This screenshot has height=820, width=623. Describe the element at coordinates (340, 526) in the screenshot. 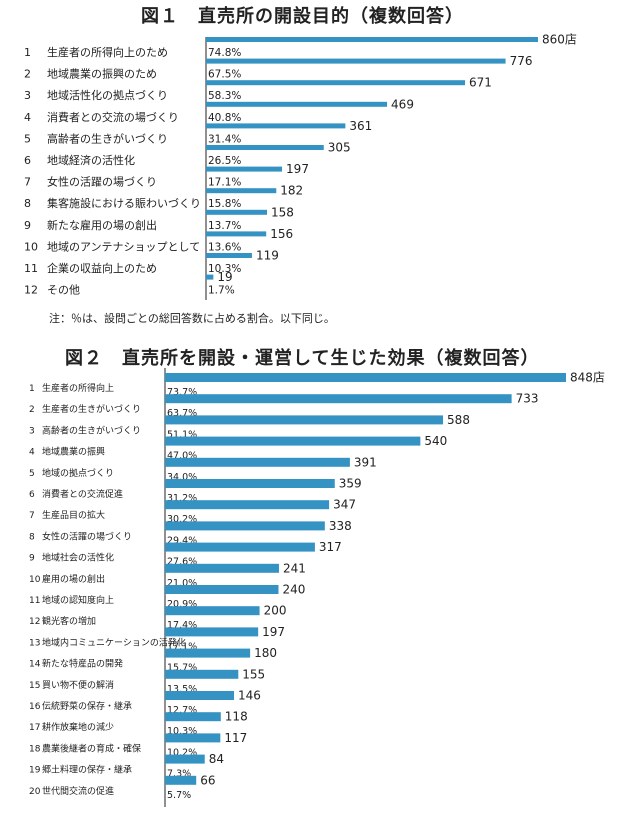

I see `chart2-value-label: 338` at that location.